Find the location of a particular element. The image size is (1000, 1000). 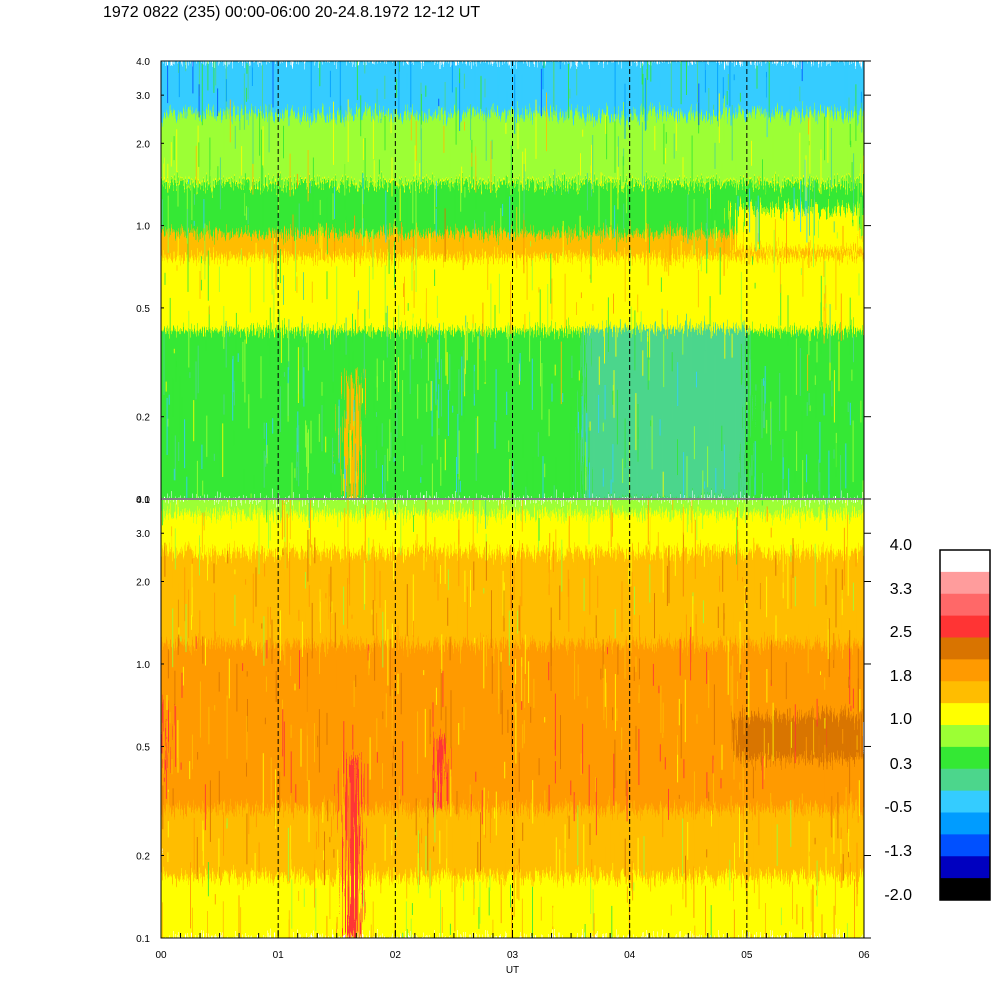

x-tick-label: 05 is located at coordinates (747, 955).